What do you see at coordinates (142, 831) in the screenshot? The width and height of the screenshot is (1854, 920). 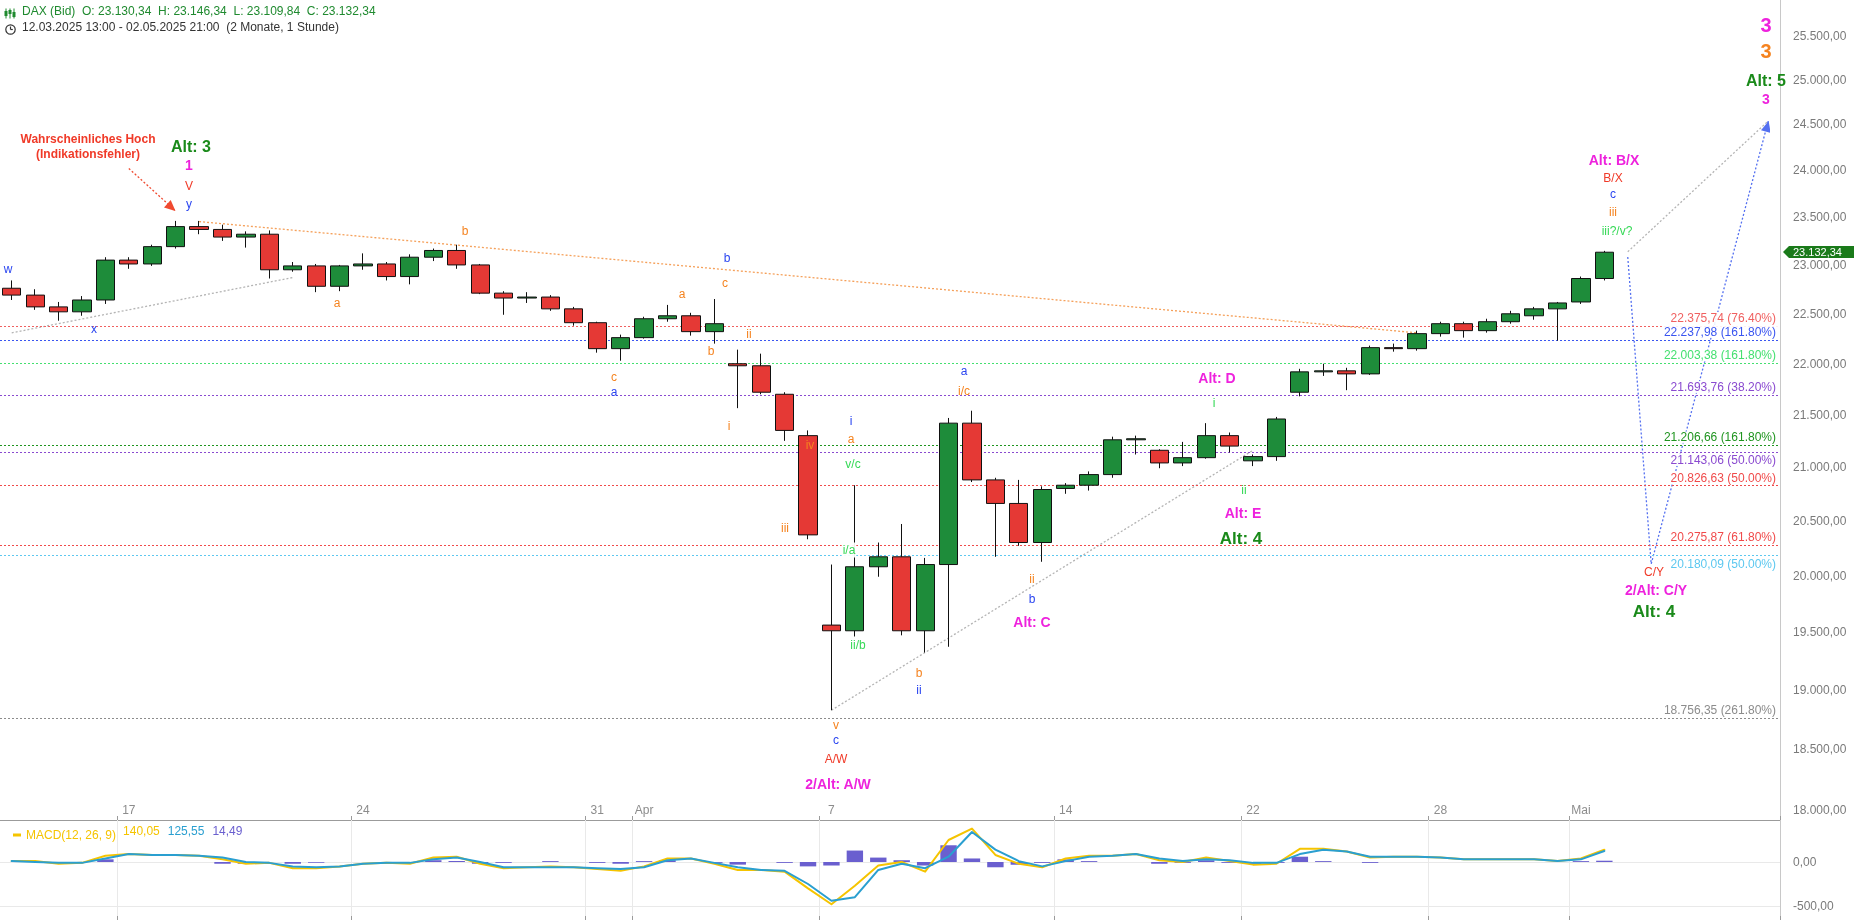 I see `annotation: 140,05` at bounding box center [142, 831].